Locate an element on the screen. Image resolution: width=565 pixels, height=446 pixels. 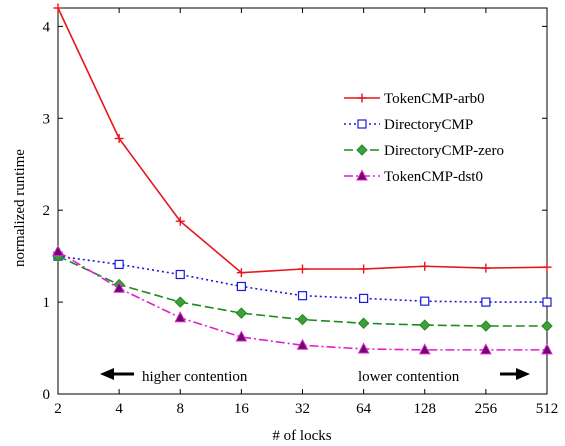
legend-label: DirectoryCMP is located at coordinates (428, 125).